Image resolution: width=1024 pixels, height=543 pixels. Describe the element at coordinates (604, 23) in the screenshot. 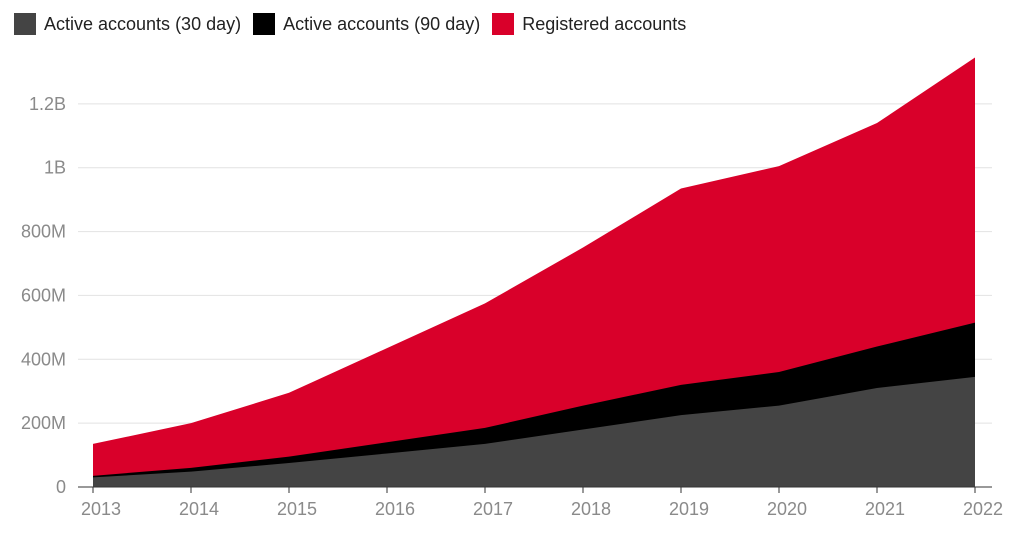

I see `legend-label-registered: Registered accounts` at that location.